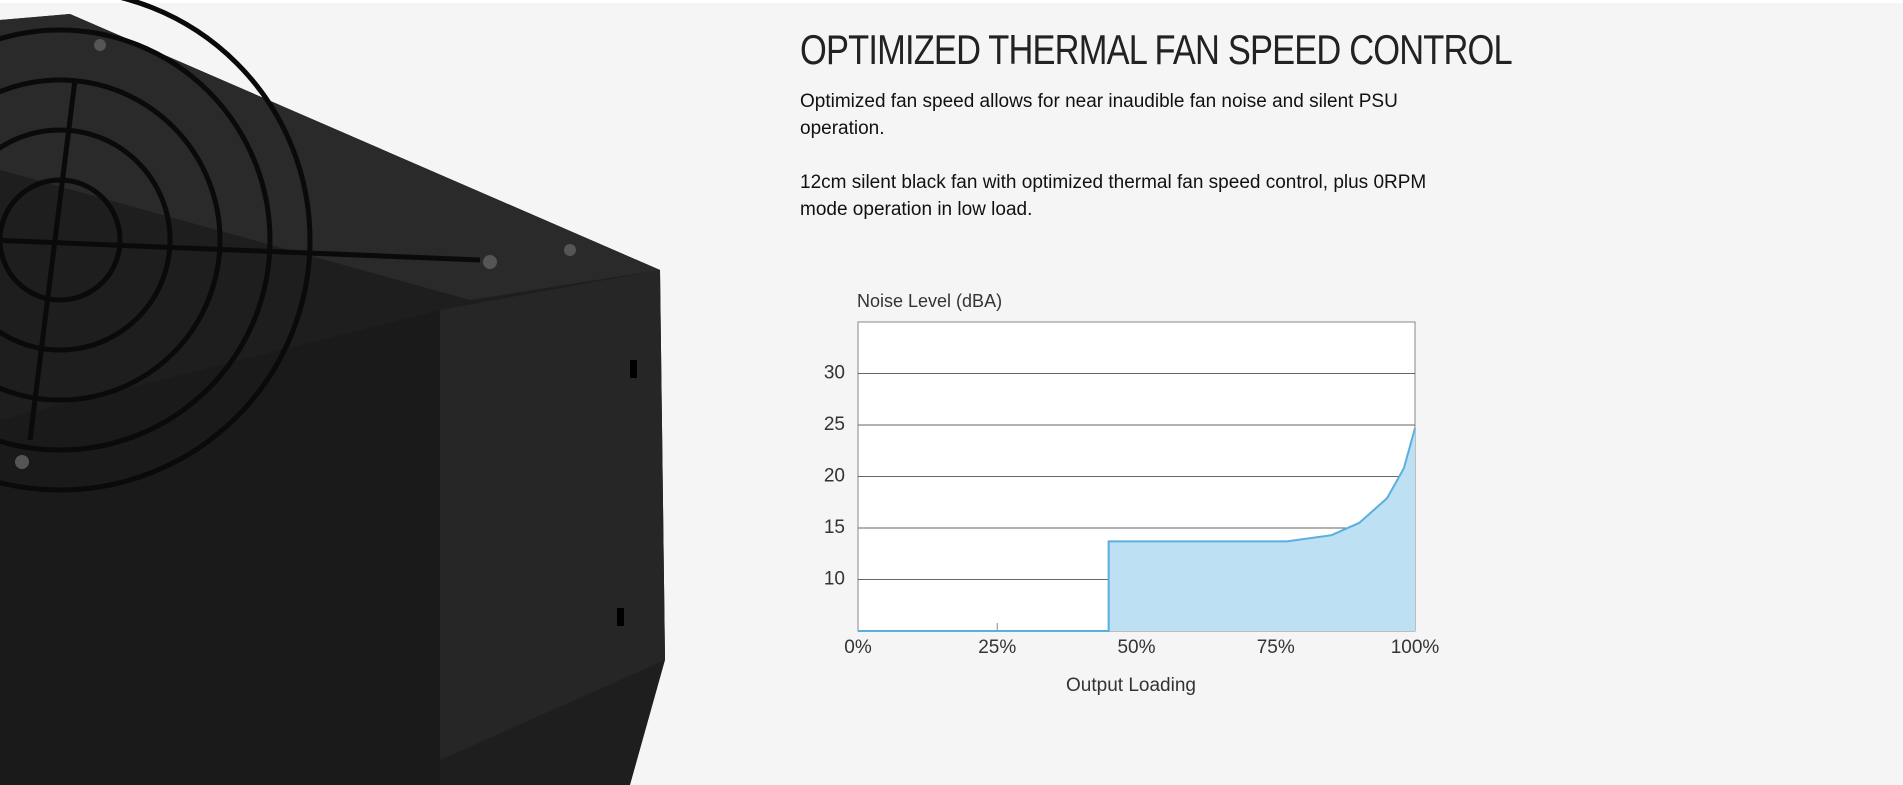 The image size is (1903, 785). What do you see at coordinates (951, 1) in the screenshot?
I see `top-bar` at bounding box center [951, 1].